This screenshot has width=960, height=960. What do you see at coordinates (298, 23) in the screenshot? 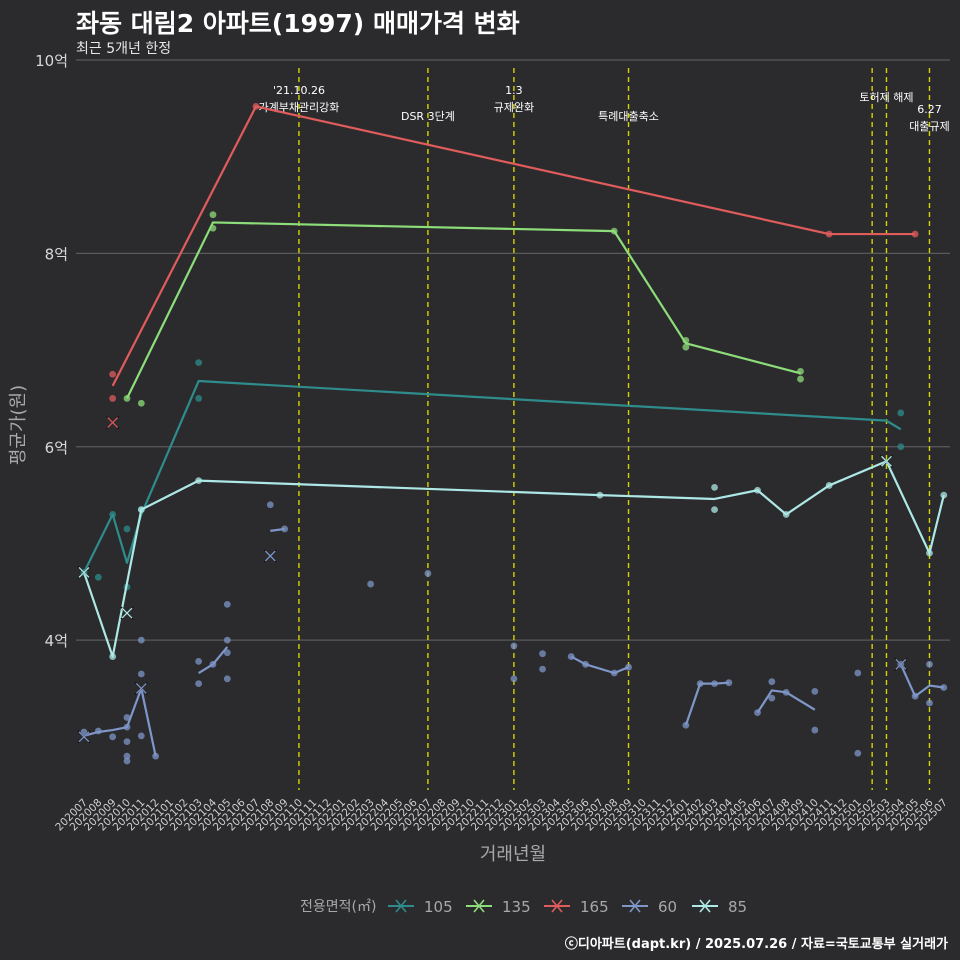
I see `chart-title: 좌동 대림2 아파트(1997) 매매가격 변화` at bounding box center [298, 23].